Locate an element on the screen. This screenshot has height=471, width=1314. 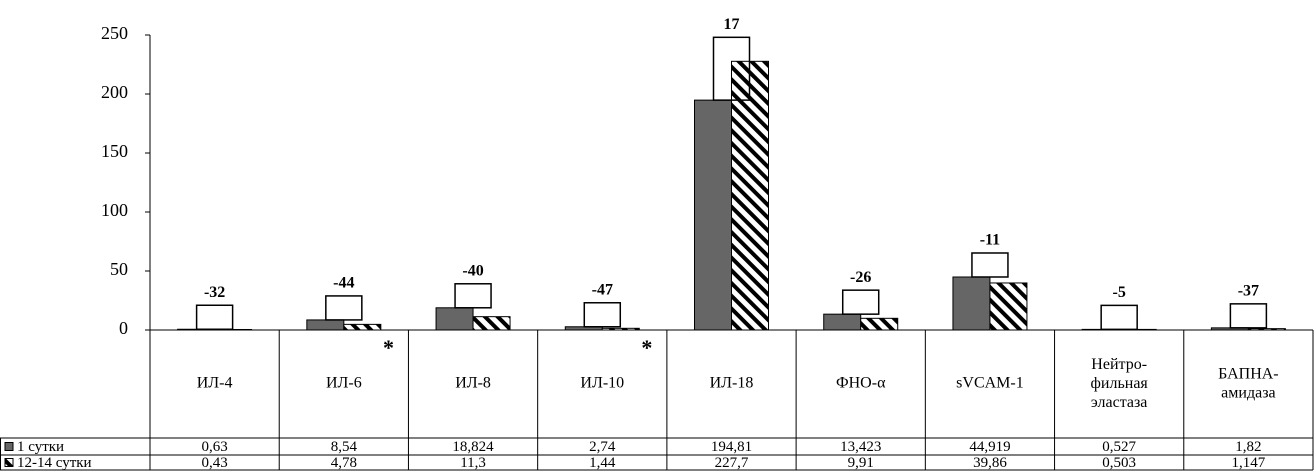
table-value: 8,54 is located at coordinates (344, 447).